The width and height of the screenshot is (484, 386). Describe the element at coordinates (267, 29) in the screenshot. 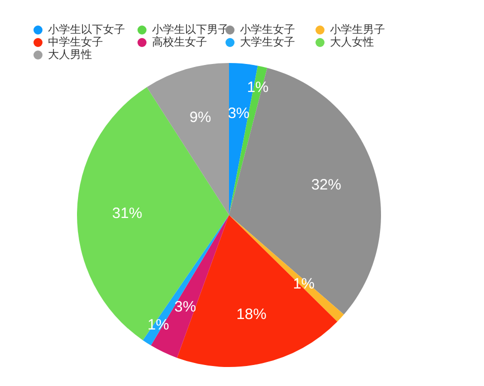

I see `legend-label: 小学生女子` at that location.